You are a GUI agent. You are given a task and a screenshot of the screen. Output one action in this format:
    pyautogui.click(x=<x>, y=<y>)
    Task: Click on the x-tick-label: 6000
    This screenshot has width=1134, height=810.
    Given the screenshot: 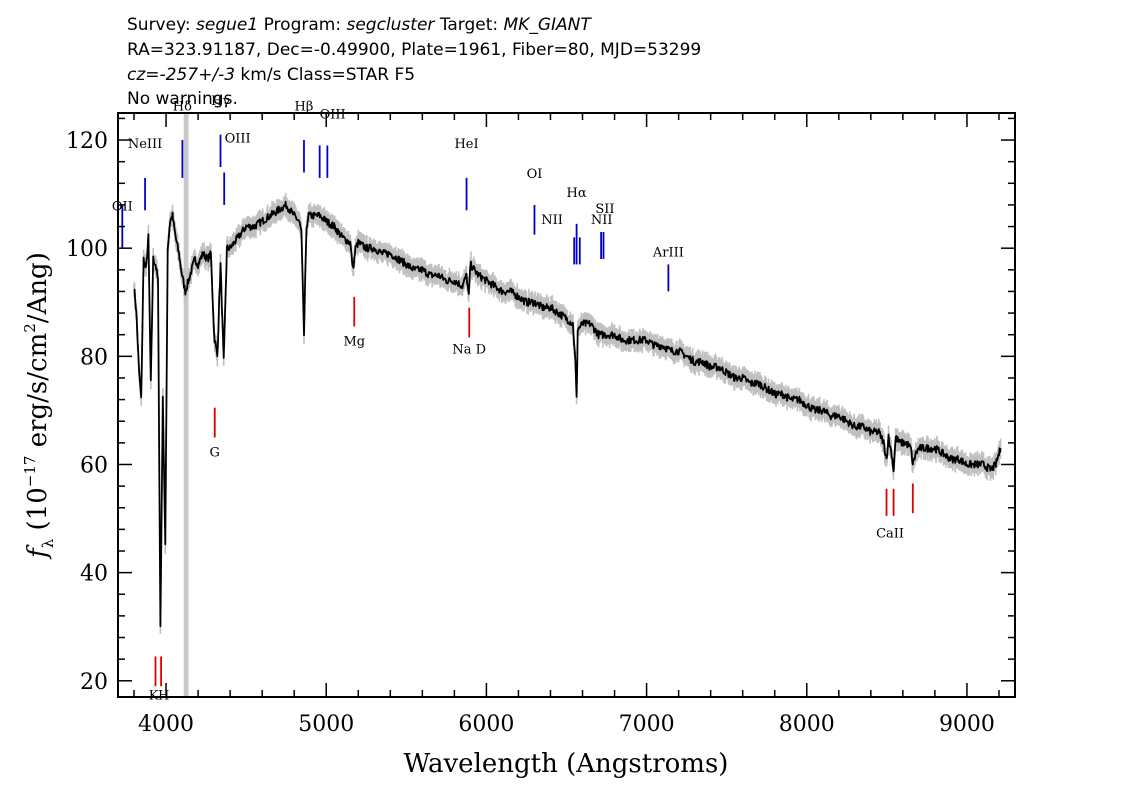 What is the action you would take?
    pyautogui.click(x=486, y=724)
    